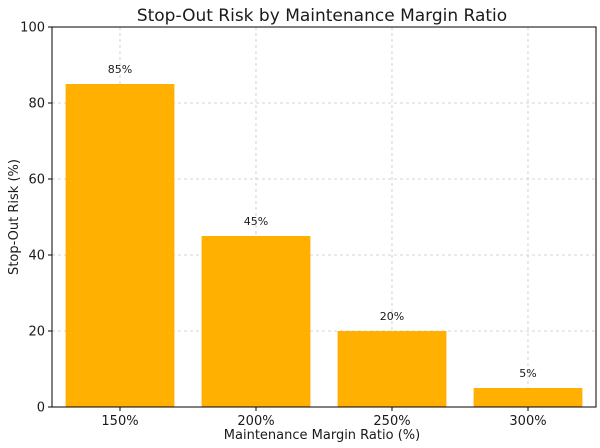 This screenshot has width=600, height=448. Describe the element at coordinates (36, 256) in the screenshot. I see `y-tick-label: 40` at that location.